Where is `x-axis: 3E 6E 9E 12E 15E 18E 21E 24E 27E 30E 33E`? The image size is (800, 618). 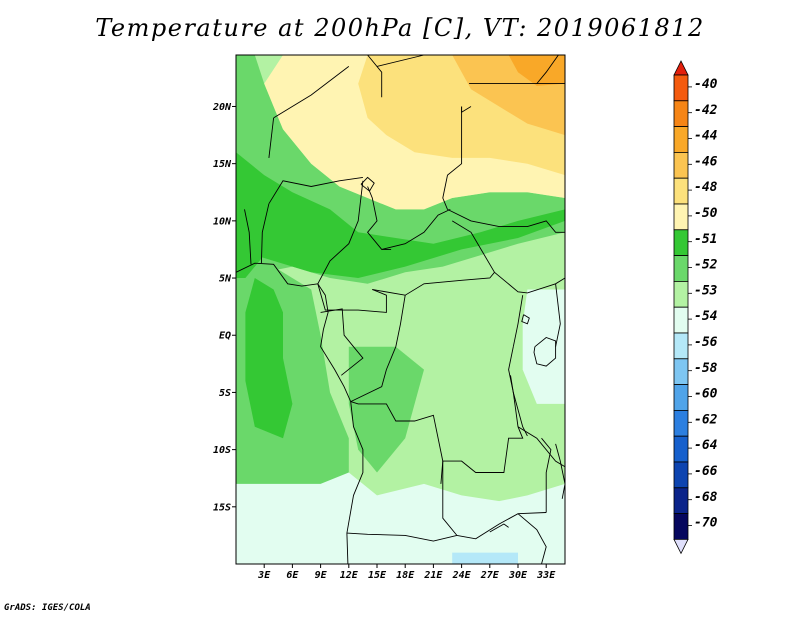
x-axis: 3E 6E 9E 12E 15E 18E 21E 24E 27E 30E 33E is located at coordinates (406, 572).